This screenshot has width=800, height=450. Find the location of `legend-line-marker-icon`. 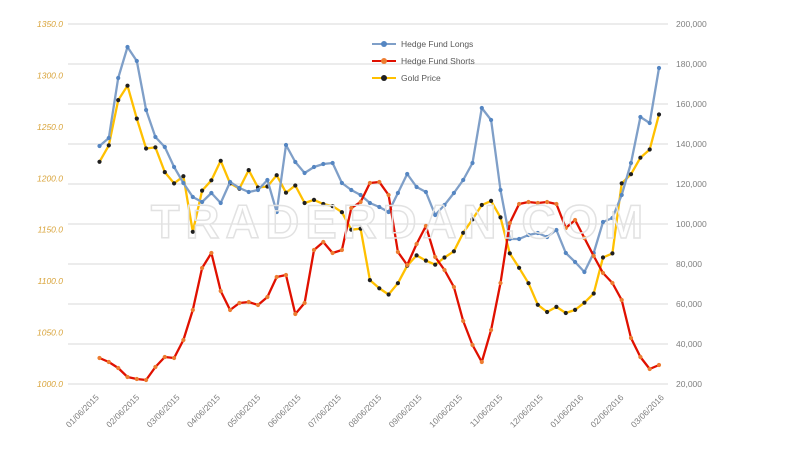

legend-line-marker-icon is located at coordinates (384, 78).